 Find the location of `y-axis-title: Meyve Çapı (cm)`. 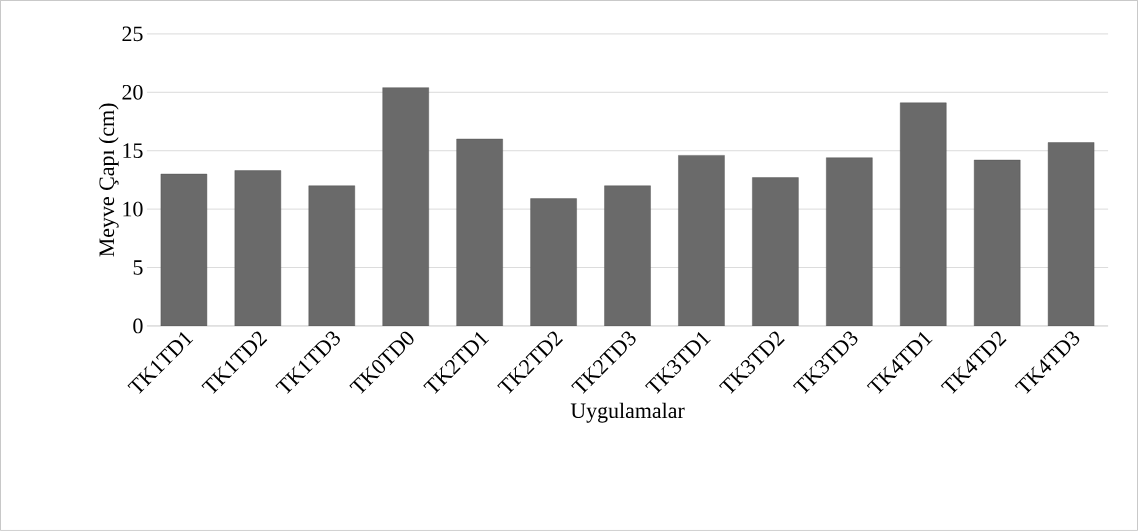

y-axis-title: Meyve Çapı (cm) is located at coordinates (108, 180).